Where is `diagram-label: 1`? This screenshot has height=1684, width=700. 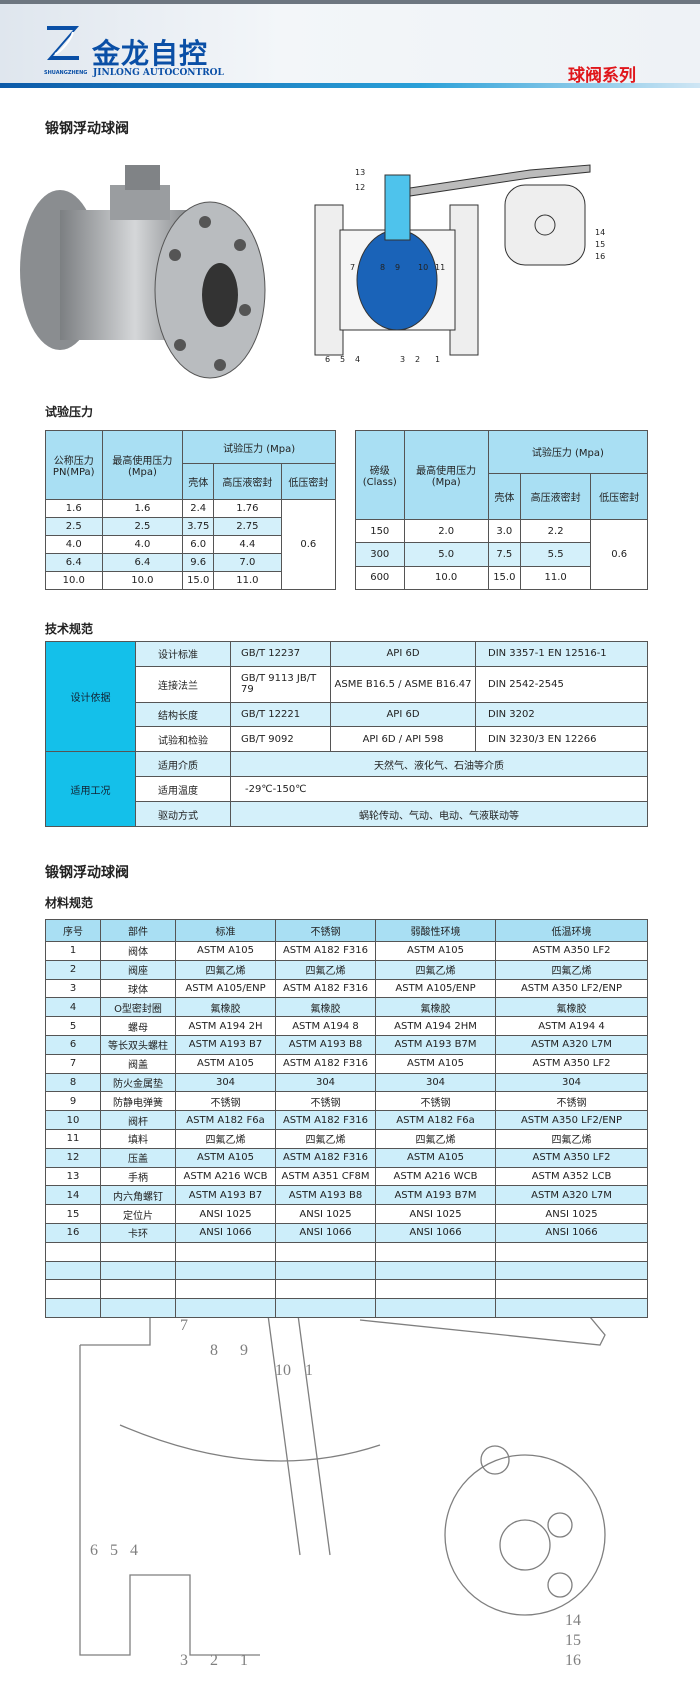
diagram-label: 1 is located at coordinates (437, 359).